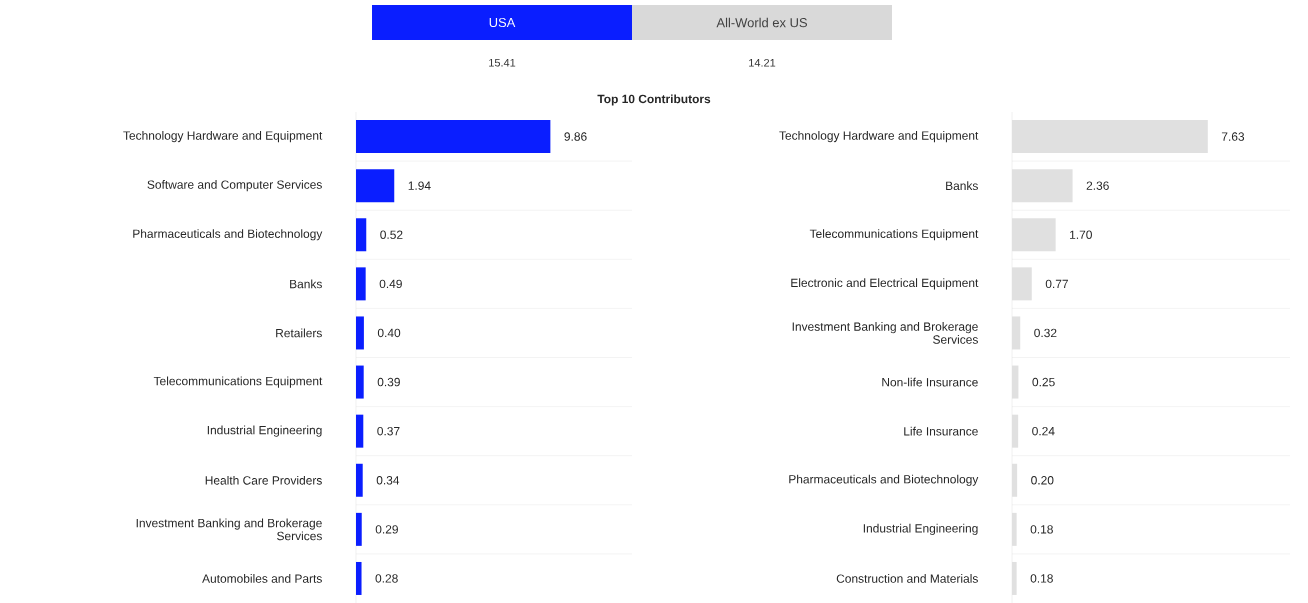  I want to click on data-label: 0.77, so click(1056, 283).